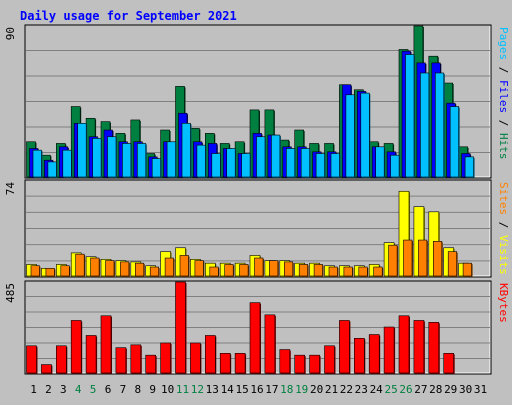  What do you see at coordinates (128, 16) in the screenshot?
I see `chart-title: Daily usage for September 2021` at bounding box center [128, 16].